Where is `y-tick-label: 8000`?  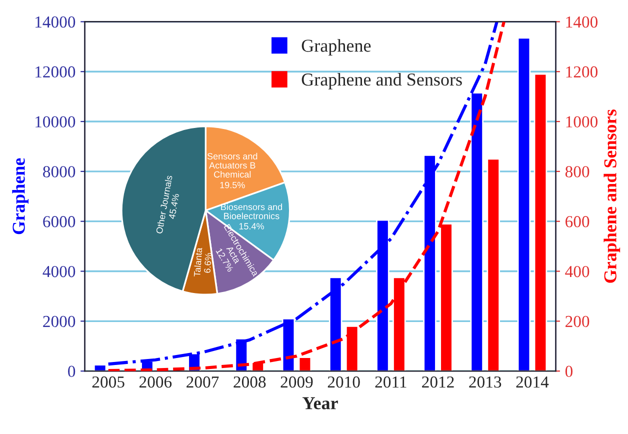
y-tick-label: 8000 is located at coordinates (59, 172).